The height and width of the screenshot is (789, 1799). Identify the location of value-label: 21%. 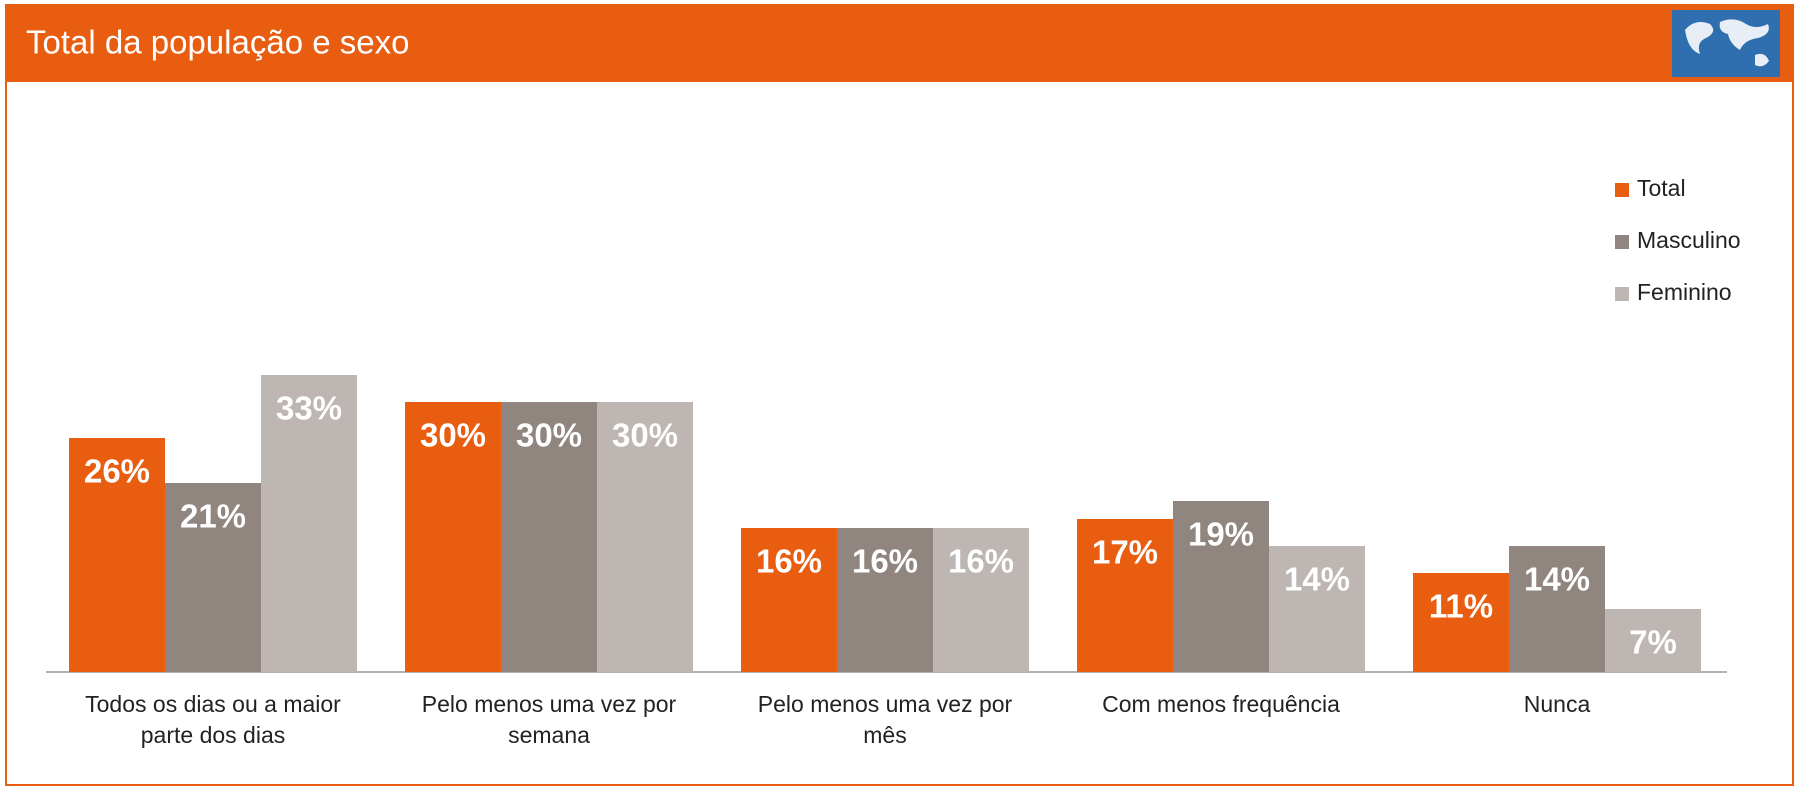
(213, 516).